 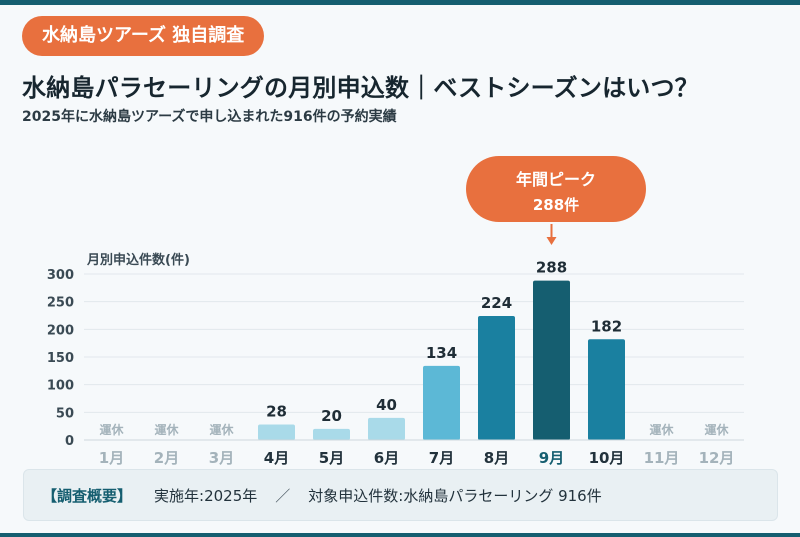 What do you see at coordinates (331, 458) in the screenshot?
I see `x-tick-label: 5月` at bounding box center [331, 458].